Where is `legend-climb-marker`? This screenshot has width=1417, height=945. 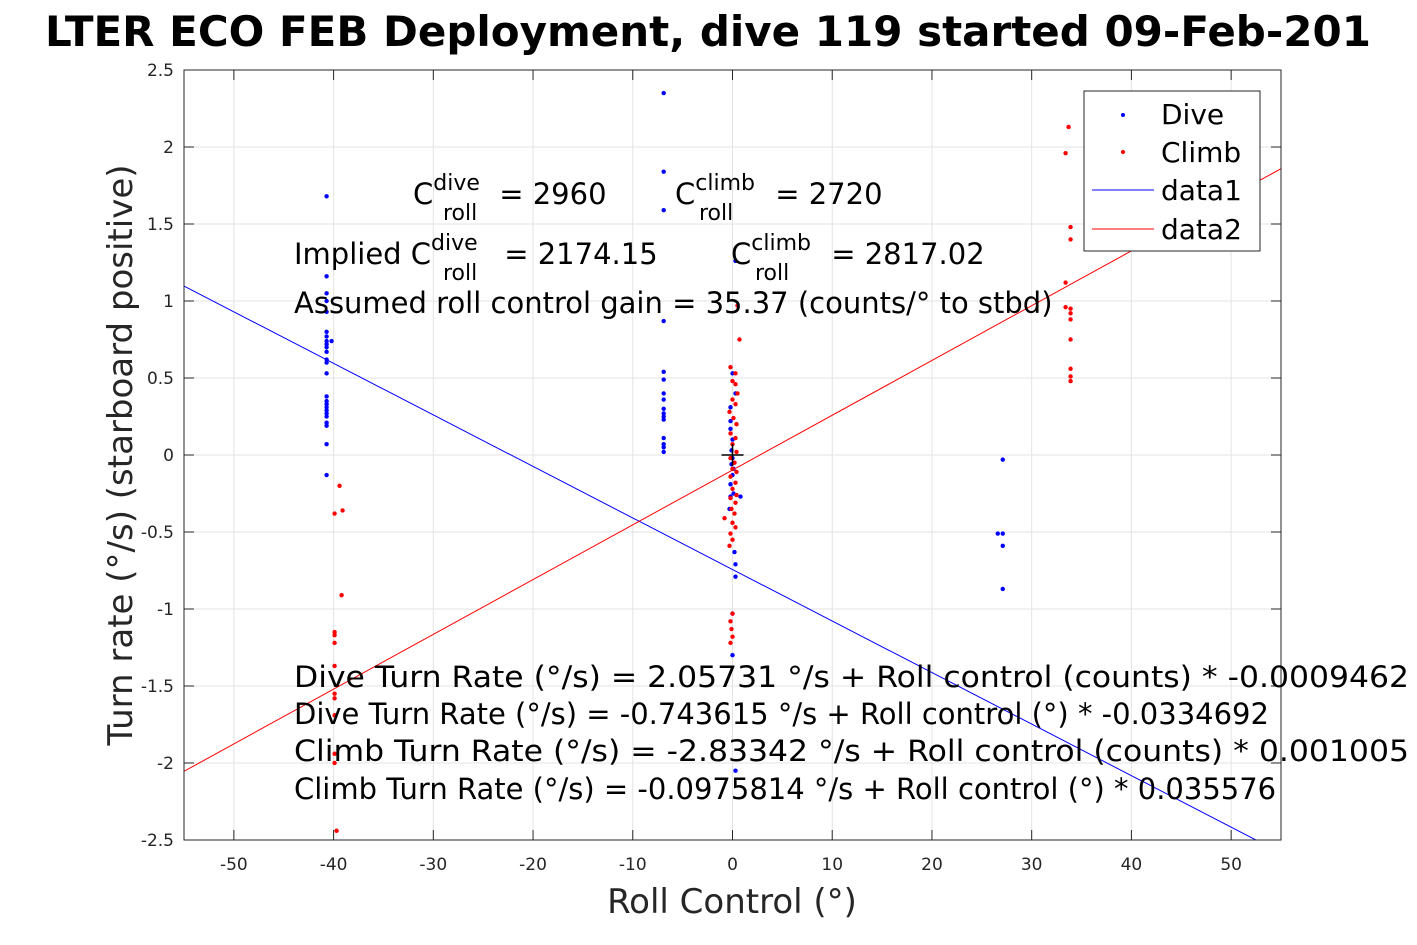
legend-climb-marker is located at coordinates (1123, 152).